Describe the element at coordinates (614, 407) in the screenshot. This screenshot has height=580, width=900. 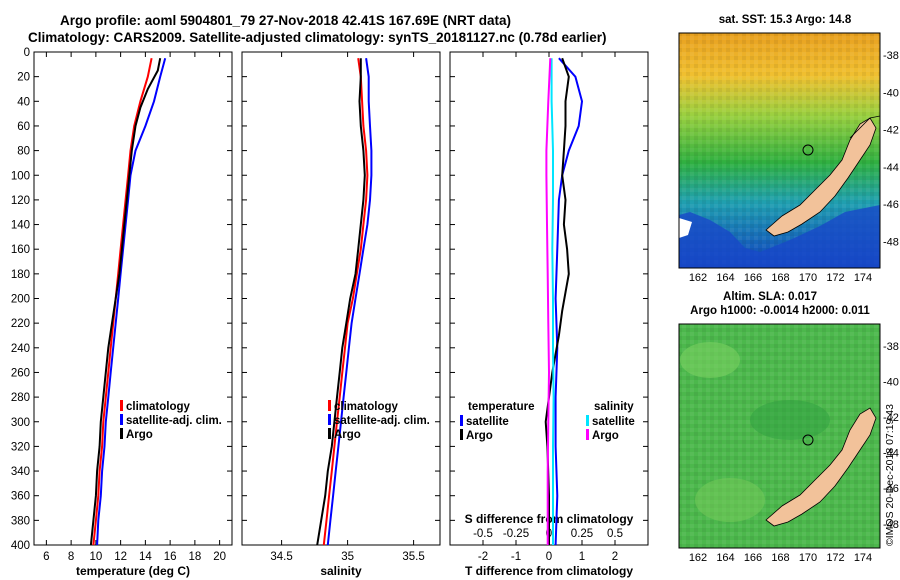
I see `legend-salinity-title: salinity` at that location.